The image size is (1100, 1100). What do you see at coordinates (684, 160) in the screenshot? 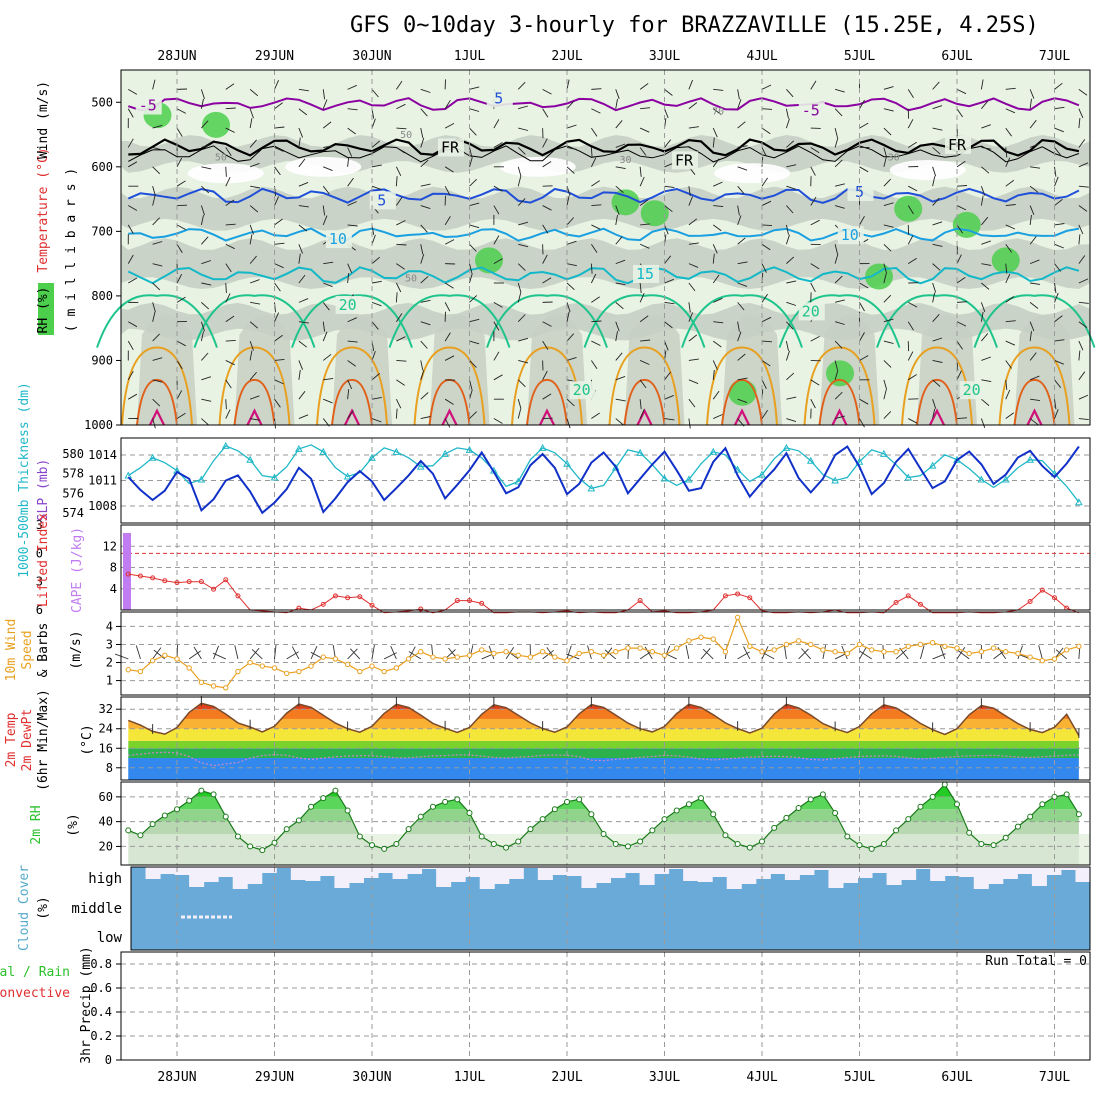
I see `isotherm-label: FR` at bounding box center [684, 160].